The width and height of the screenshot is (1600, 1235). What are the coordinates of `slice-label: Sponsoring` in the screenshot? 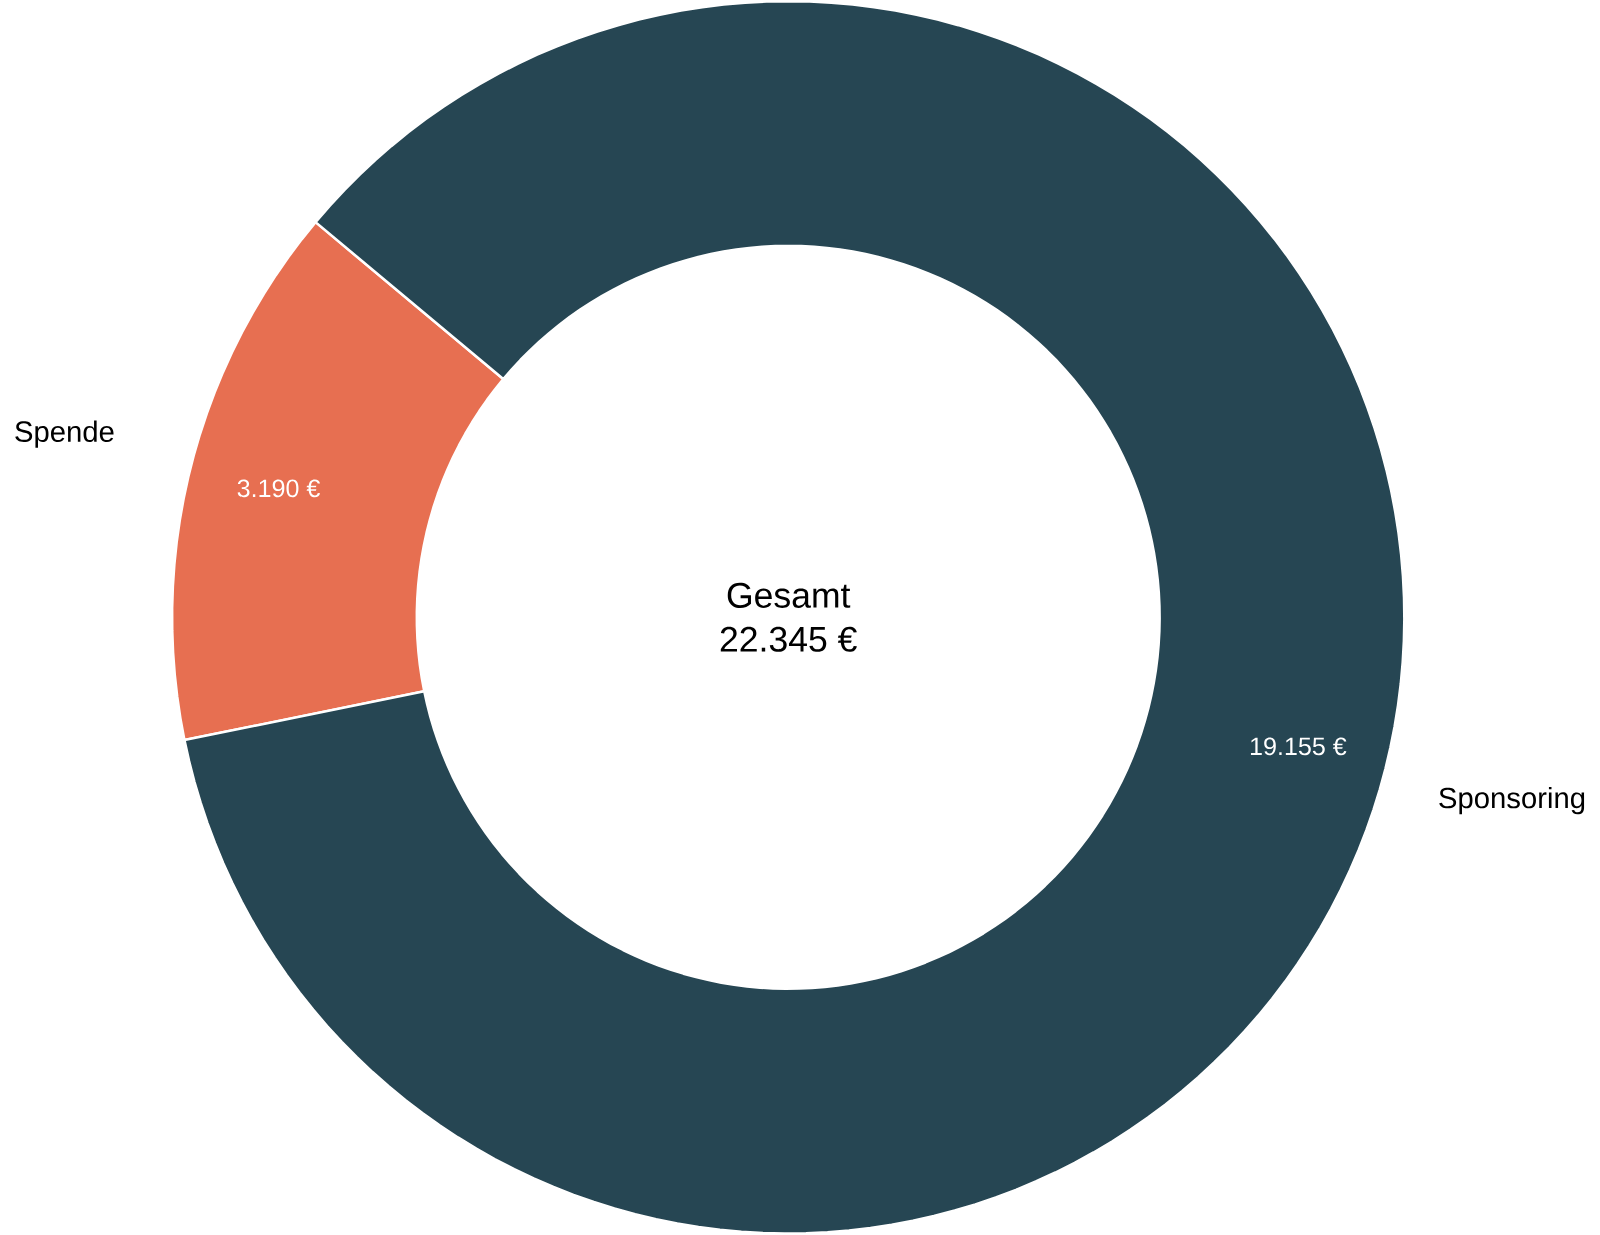 It's located at (1512, 801).